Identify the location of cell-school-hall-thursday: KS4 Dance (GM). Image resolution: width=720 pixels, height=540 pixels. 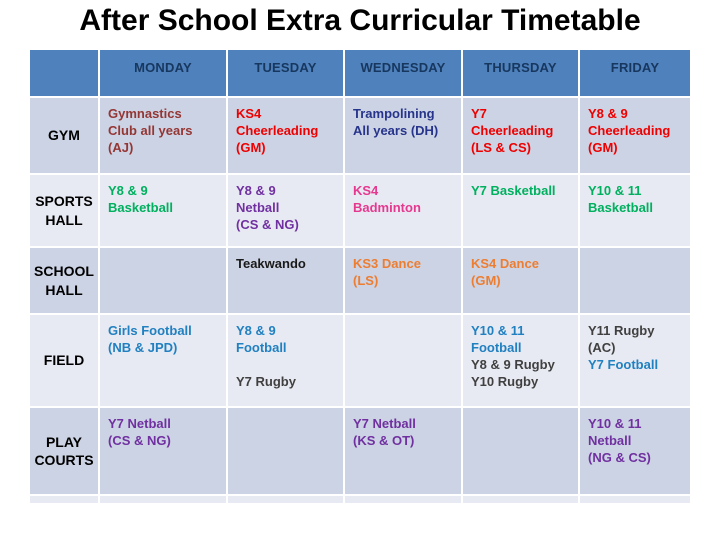
(521, 281).